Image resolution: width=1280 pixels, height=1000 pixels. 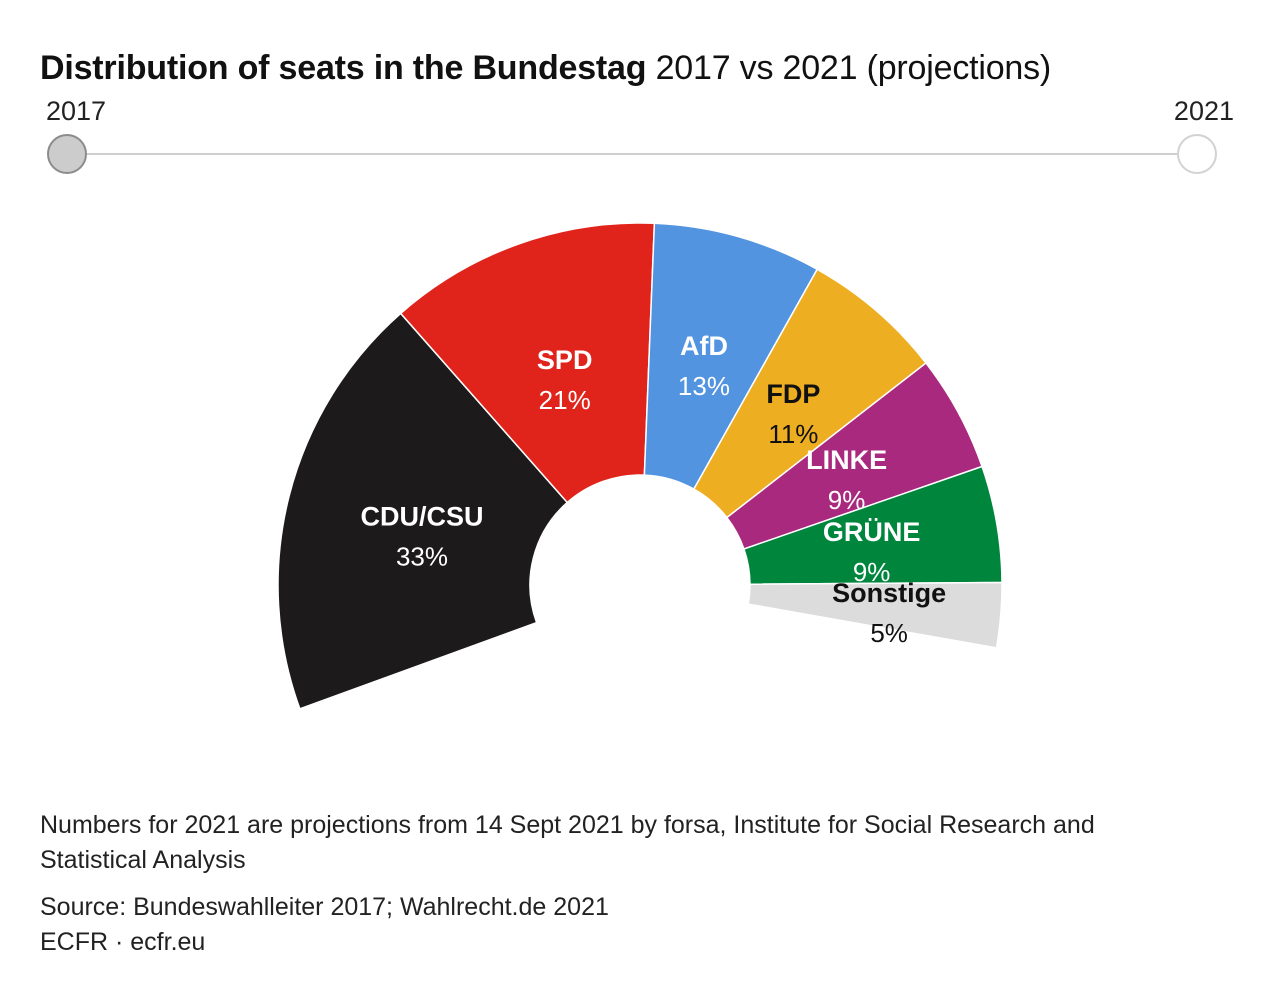 What do you see at coordinates (847, 500) in the screenshot?
I see `slice-value-linke: 9%` at bounding box center [847, 500].